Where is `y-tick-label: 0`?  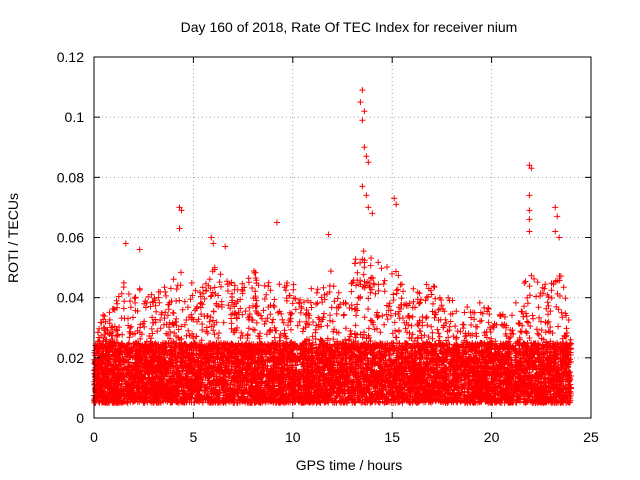 y-tick-label: 0 is located at coordinates (80, 418).